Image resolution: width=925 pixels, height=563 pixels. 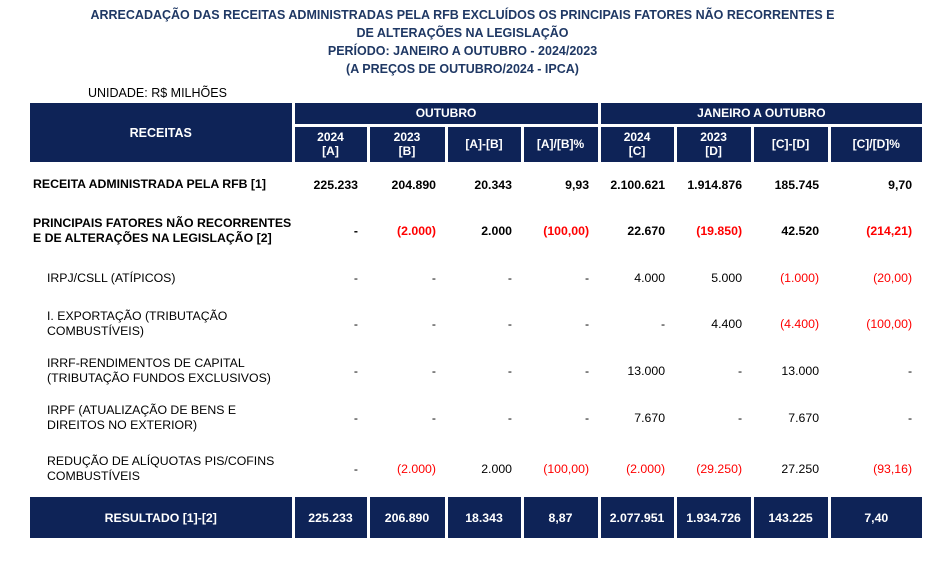 What do you see at coordinates (636, 517) in the screenshot?
I see `result-cell: 2.077.951` at bounding box center [636, 517].